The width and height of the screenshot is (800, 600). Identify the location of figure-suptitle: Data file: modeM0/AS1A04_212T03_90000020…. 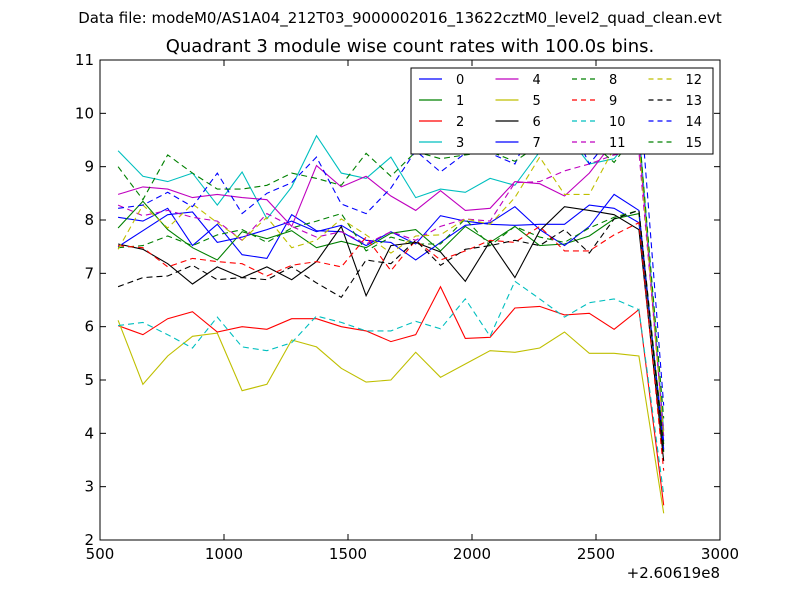
(400, 18).